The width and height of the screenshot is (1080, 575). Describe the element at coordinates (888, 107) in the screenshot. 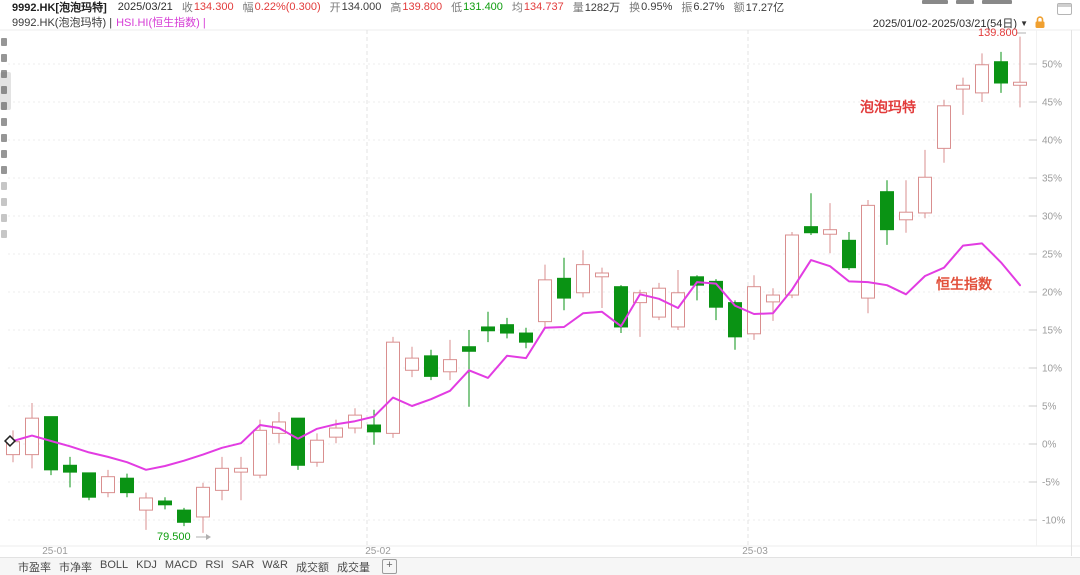

I see `stock-name-label: 泡泡玛特` at that location.